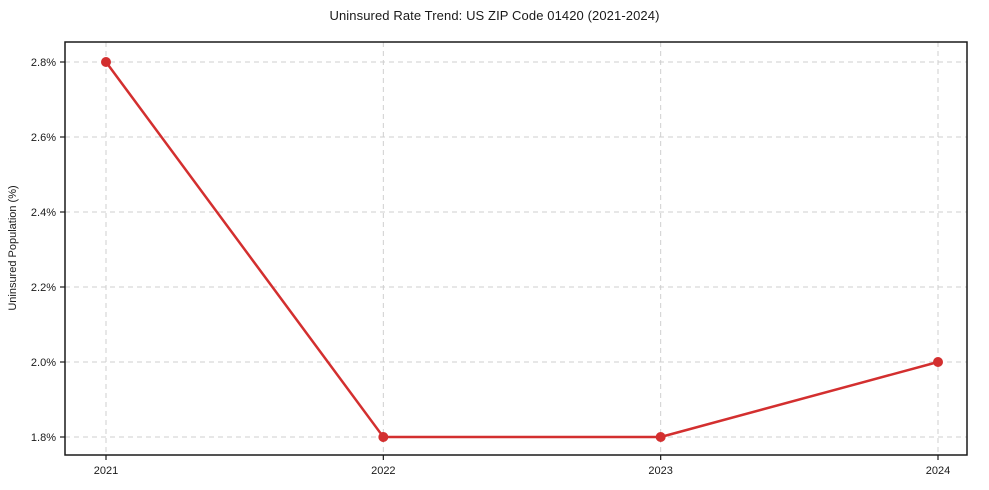 The image size is (989, 490). What do you see at coordinates (13, 248) in the screenshot?
I see `y-axis-label: Uninsured Population (%)` at bounding box center [13, 248].